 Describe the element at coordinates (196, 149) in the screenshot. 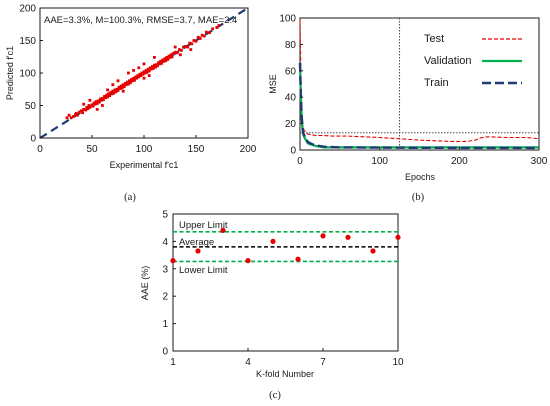

I see `x-tick-label-a: 150` at that location.